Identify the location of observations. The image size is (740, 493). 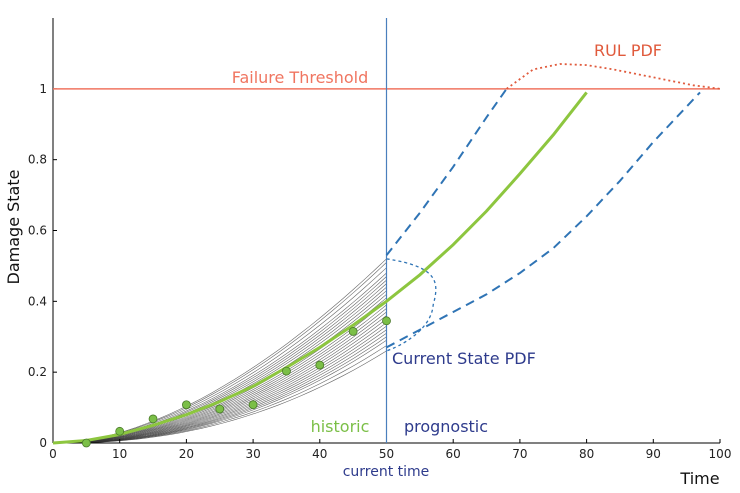
(236, 382).